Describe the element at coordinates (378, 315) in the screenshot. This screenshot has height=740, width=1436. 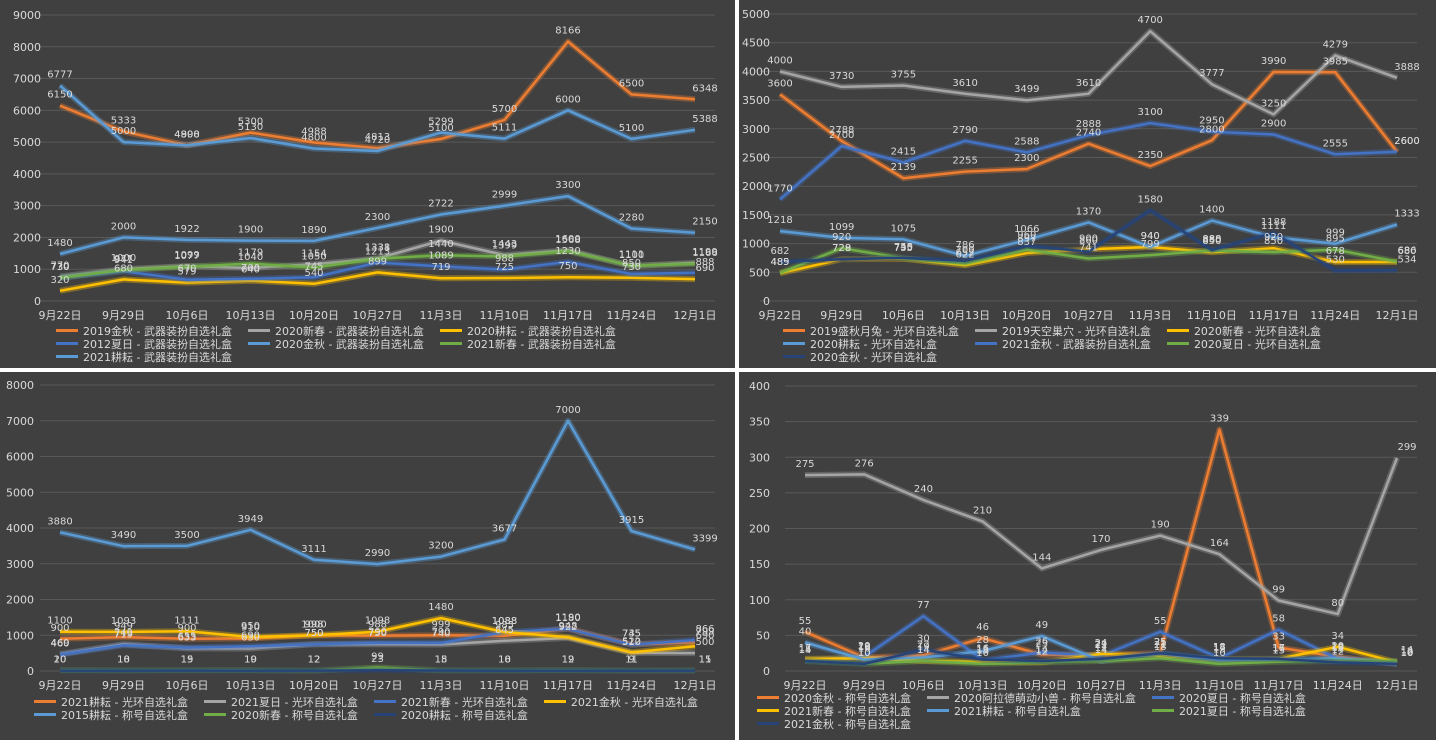
I see `x-tick-label: 10月27日` at that location.